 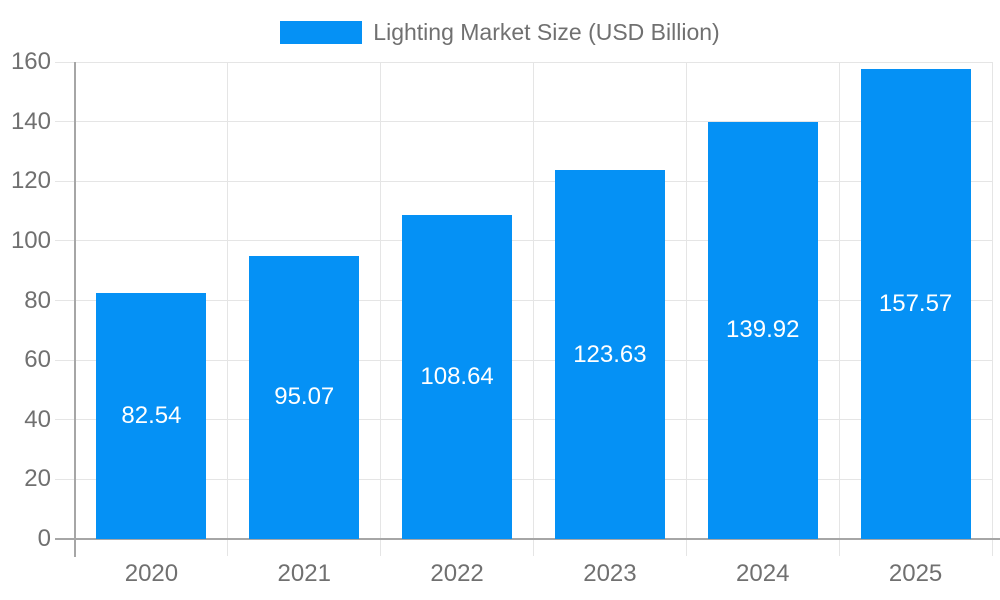 I want to click on bar-value-label-2022: 108.64, so click(x=457, y=377).